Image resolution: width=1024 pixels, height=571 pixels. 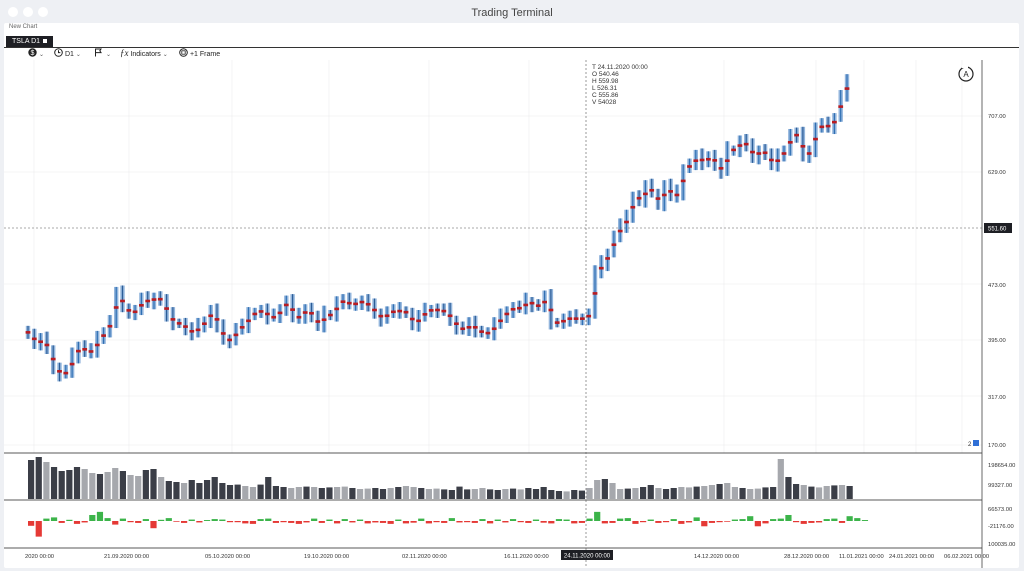 What do you see at coordinates (39, 557) in the screenshot?
I see `time-tick: 2020 00:00` at bounding box center [39, 557].